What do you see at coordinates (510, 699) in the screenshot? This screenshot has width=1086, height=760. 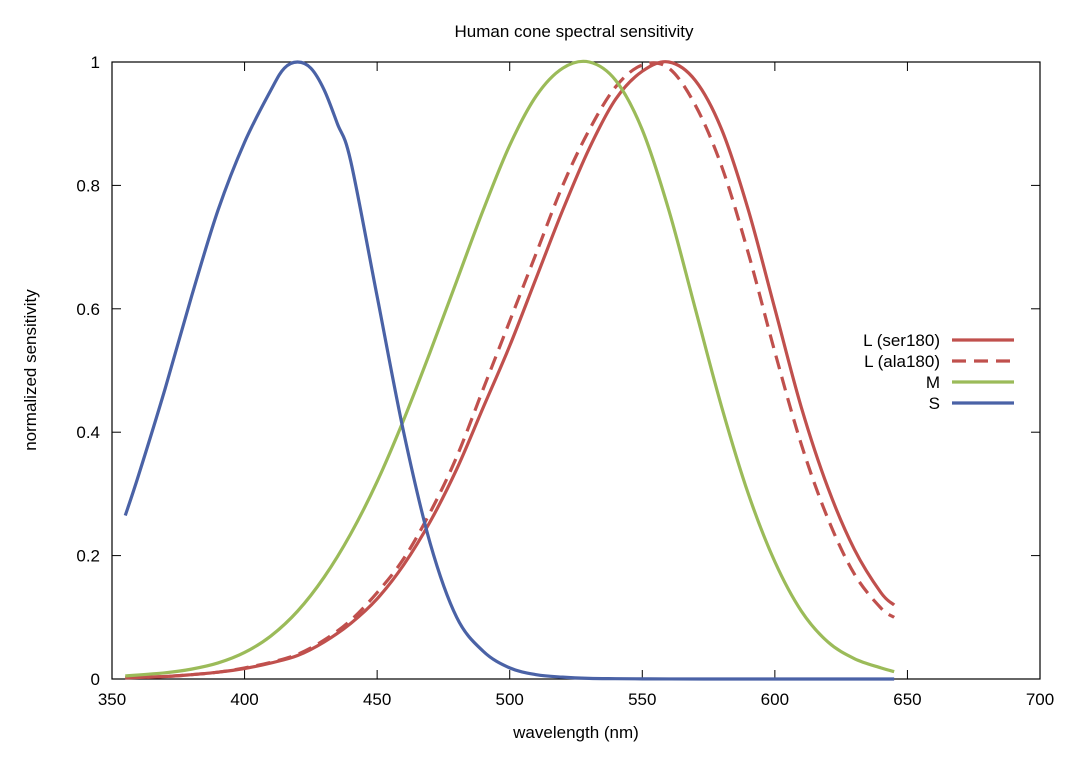 I see `x-tick-label: 500` at bounding box center [510, 699].